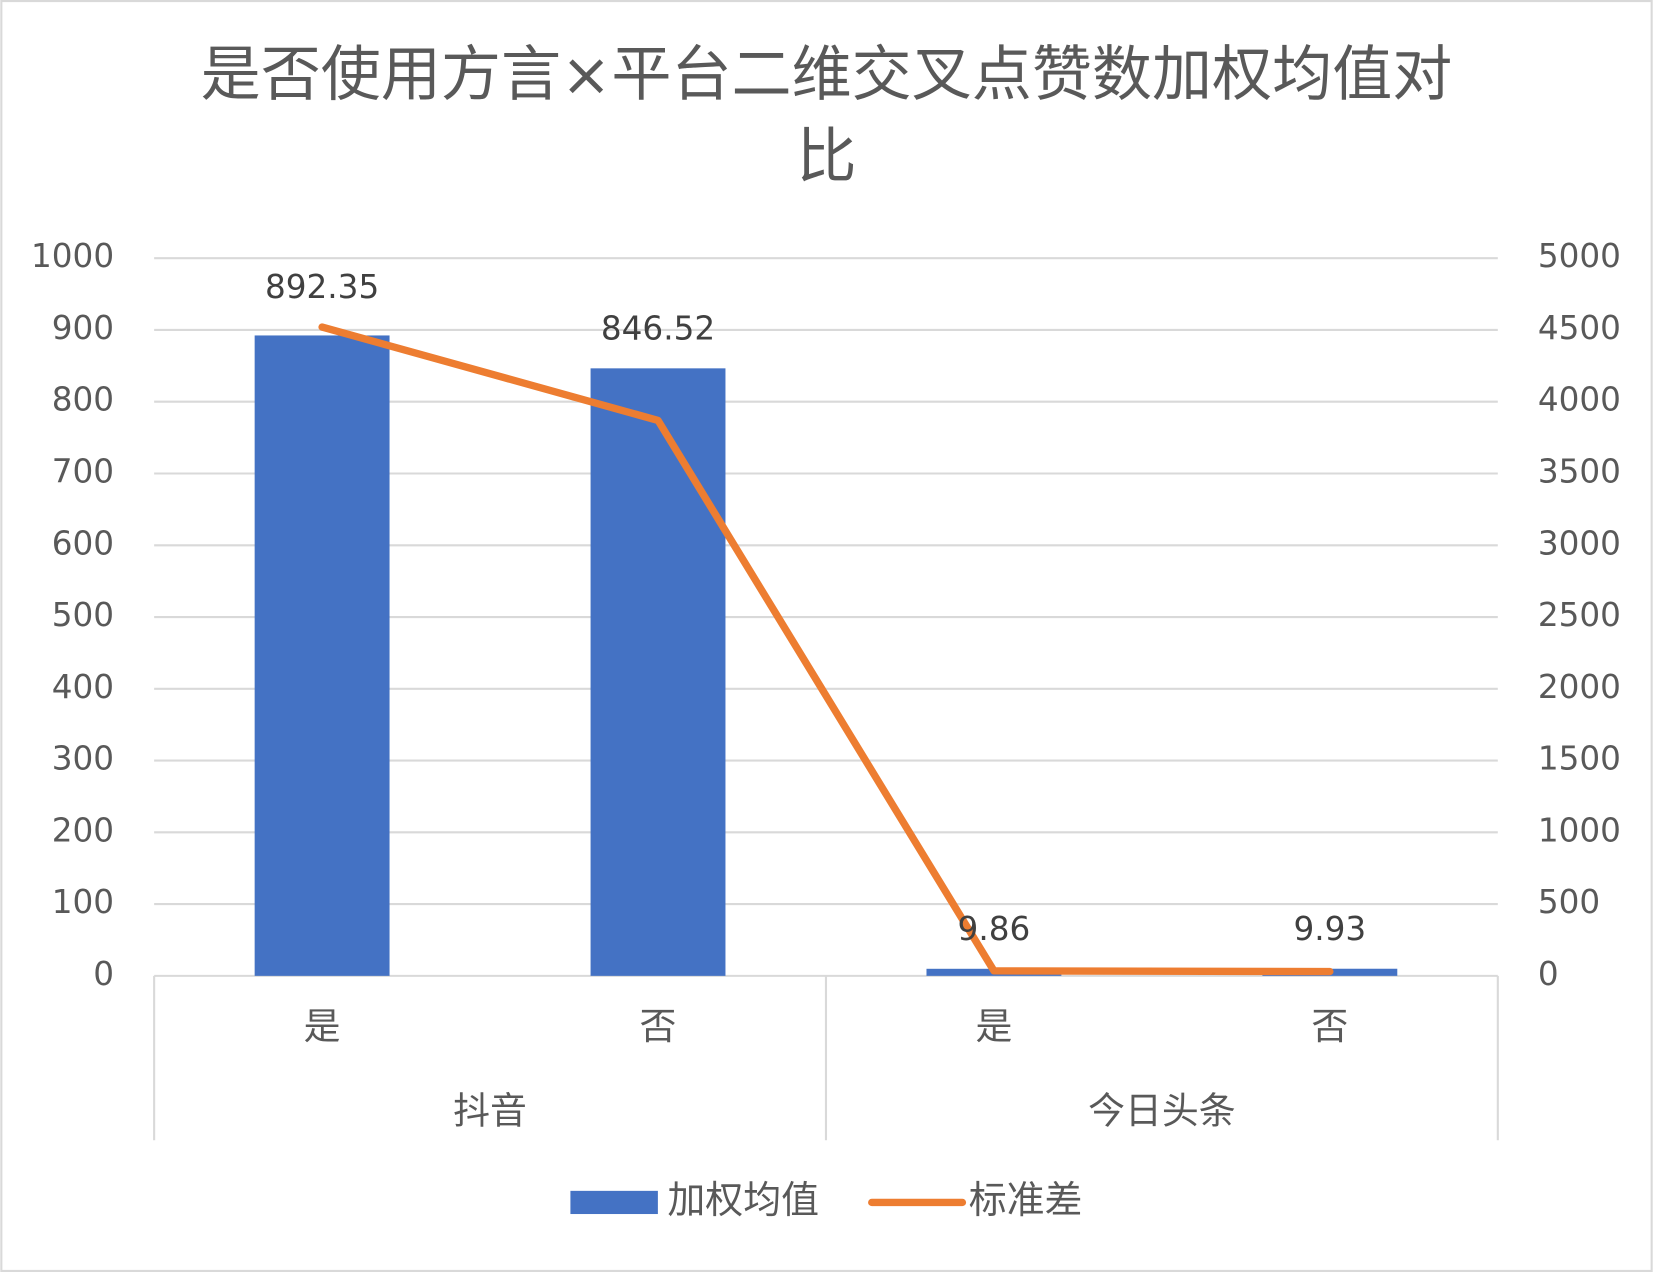 The height and width of the screenshot is (1272, 1653). What do you see at coordinates (83, 759) in the screenshot?
I see `y-tick-label: 300` at bounding box center [83, 759].